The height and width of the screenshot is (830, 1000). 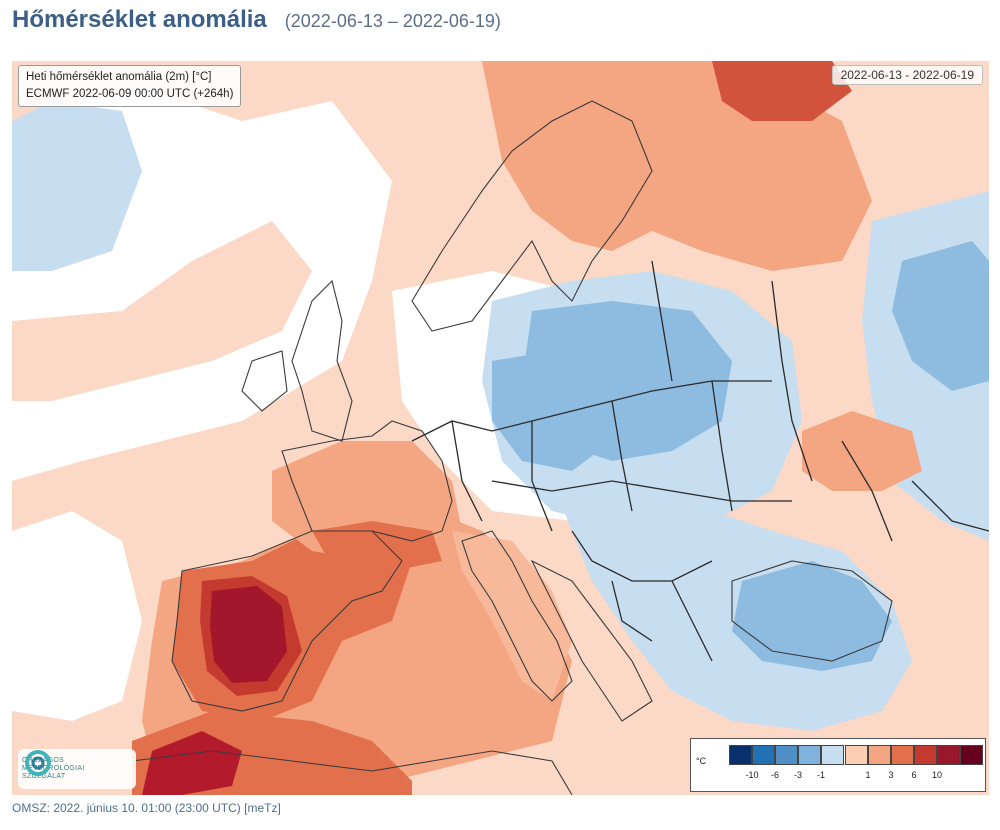 What do you see at coordinates (77, 186) in the screenshot?
I see `atlantic-cold-area` at bounding box center [77, 186].